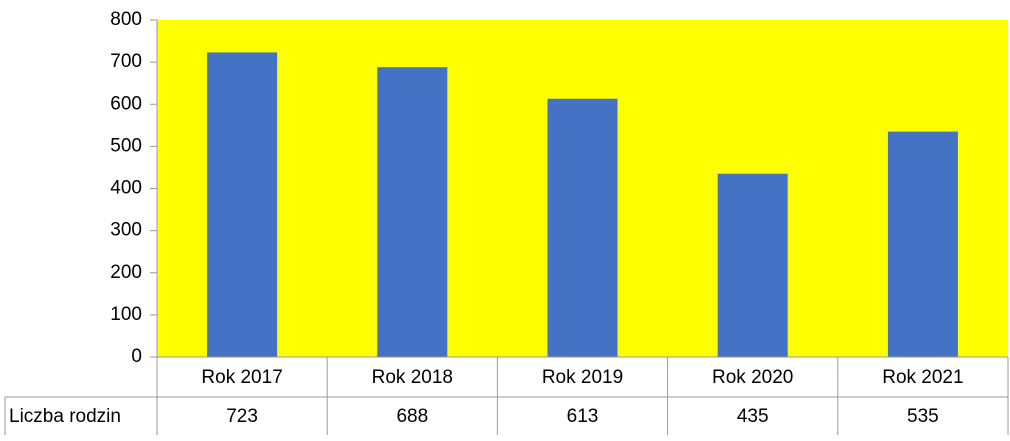 This screenshot has height=441, width=1010. What do you see at coordinates (126, 61) in the screenshot?
I see `y-tick-label: 700` at bounding box center [126, 61].